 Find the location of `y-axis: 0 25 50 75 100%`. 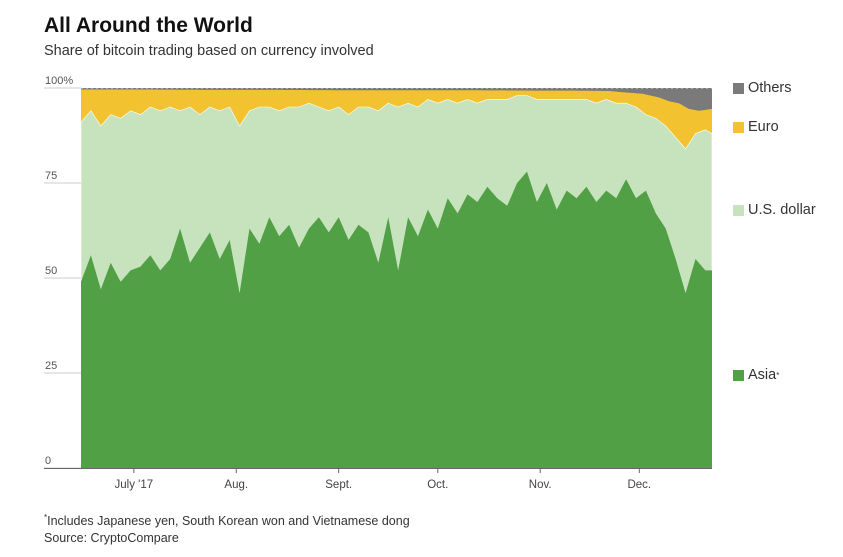

y-axis: 0 25 50 75 100% is located at coordinates (62, 272).